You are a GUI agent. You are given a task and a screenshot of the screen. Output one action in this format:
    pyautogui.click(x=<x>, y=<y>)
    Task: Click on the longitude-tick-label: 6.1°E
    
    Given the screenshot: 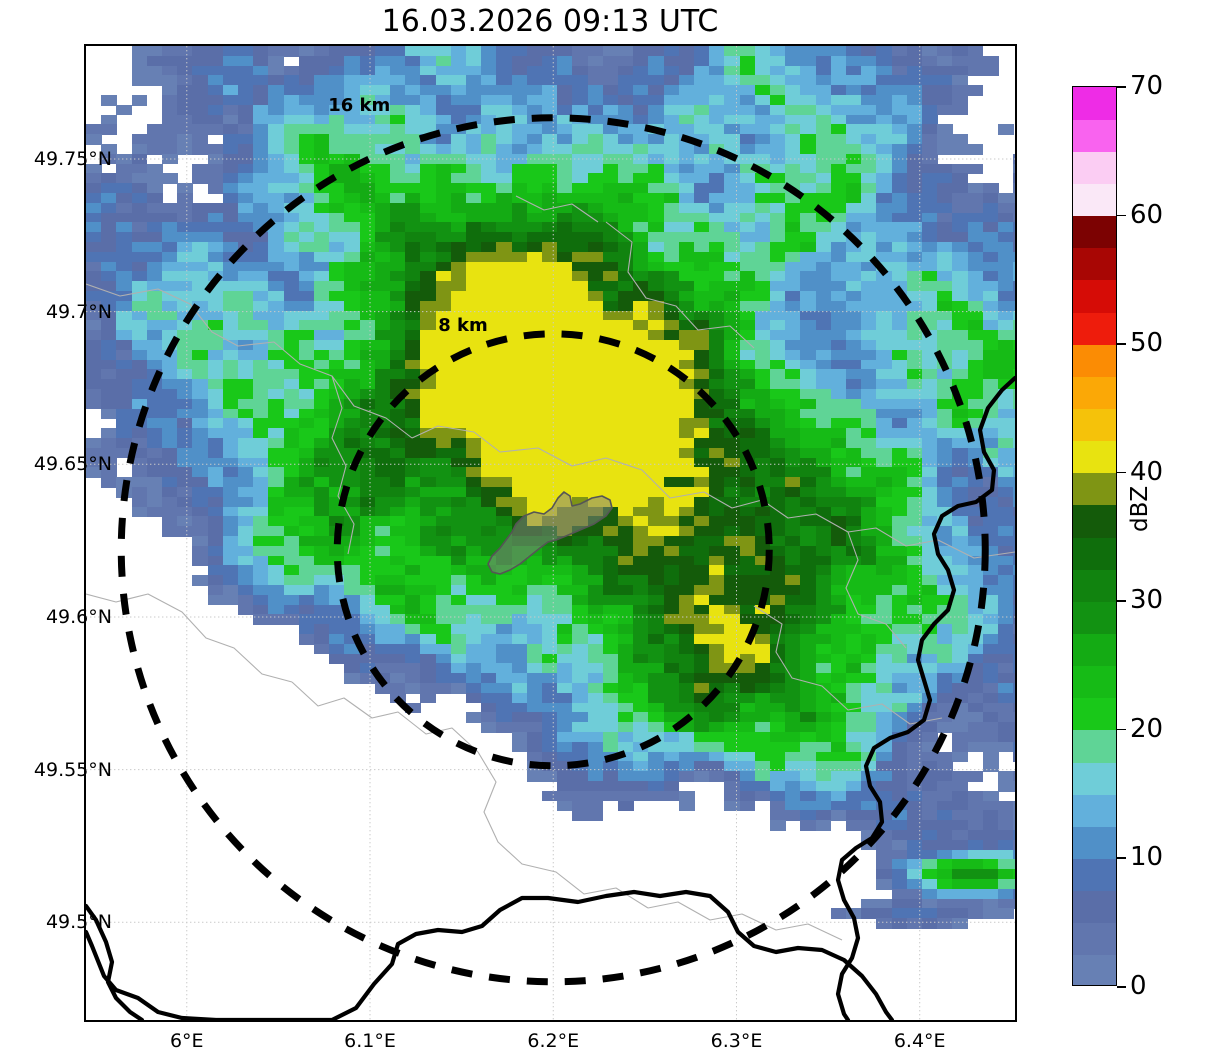 What is the action you would take?
    pyautogui.click(x=370, y=1041)
    